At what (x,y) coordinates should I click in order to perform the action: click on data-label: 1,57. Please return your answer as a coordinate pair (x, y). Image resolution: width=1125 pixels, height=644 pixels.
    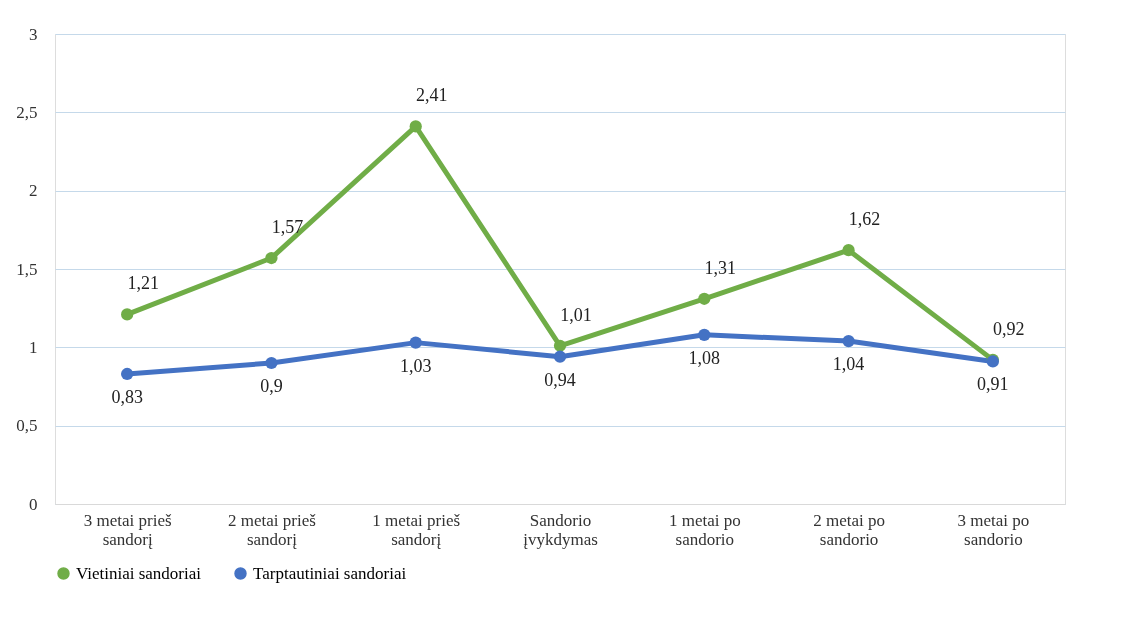
    Looking at the image, I should click on (287, 227).